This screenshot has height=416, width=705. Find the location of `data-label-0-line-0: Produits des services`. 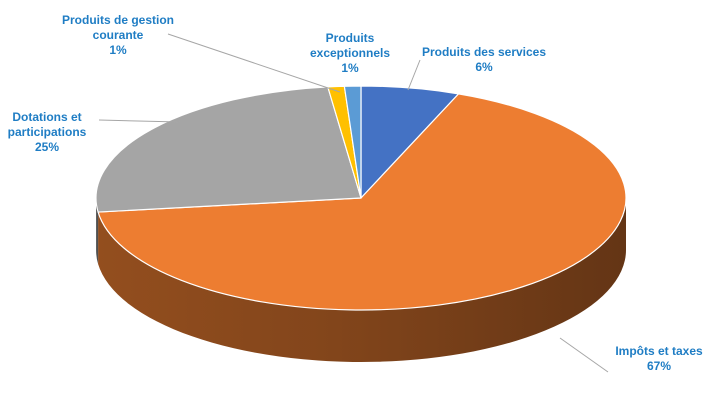

data-label-0-line-0: Produits des services is located at coordinates (484, 52).